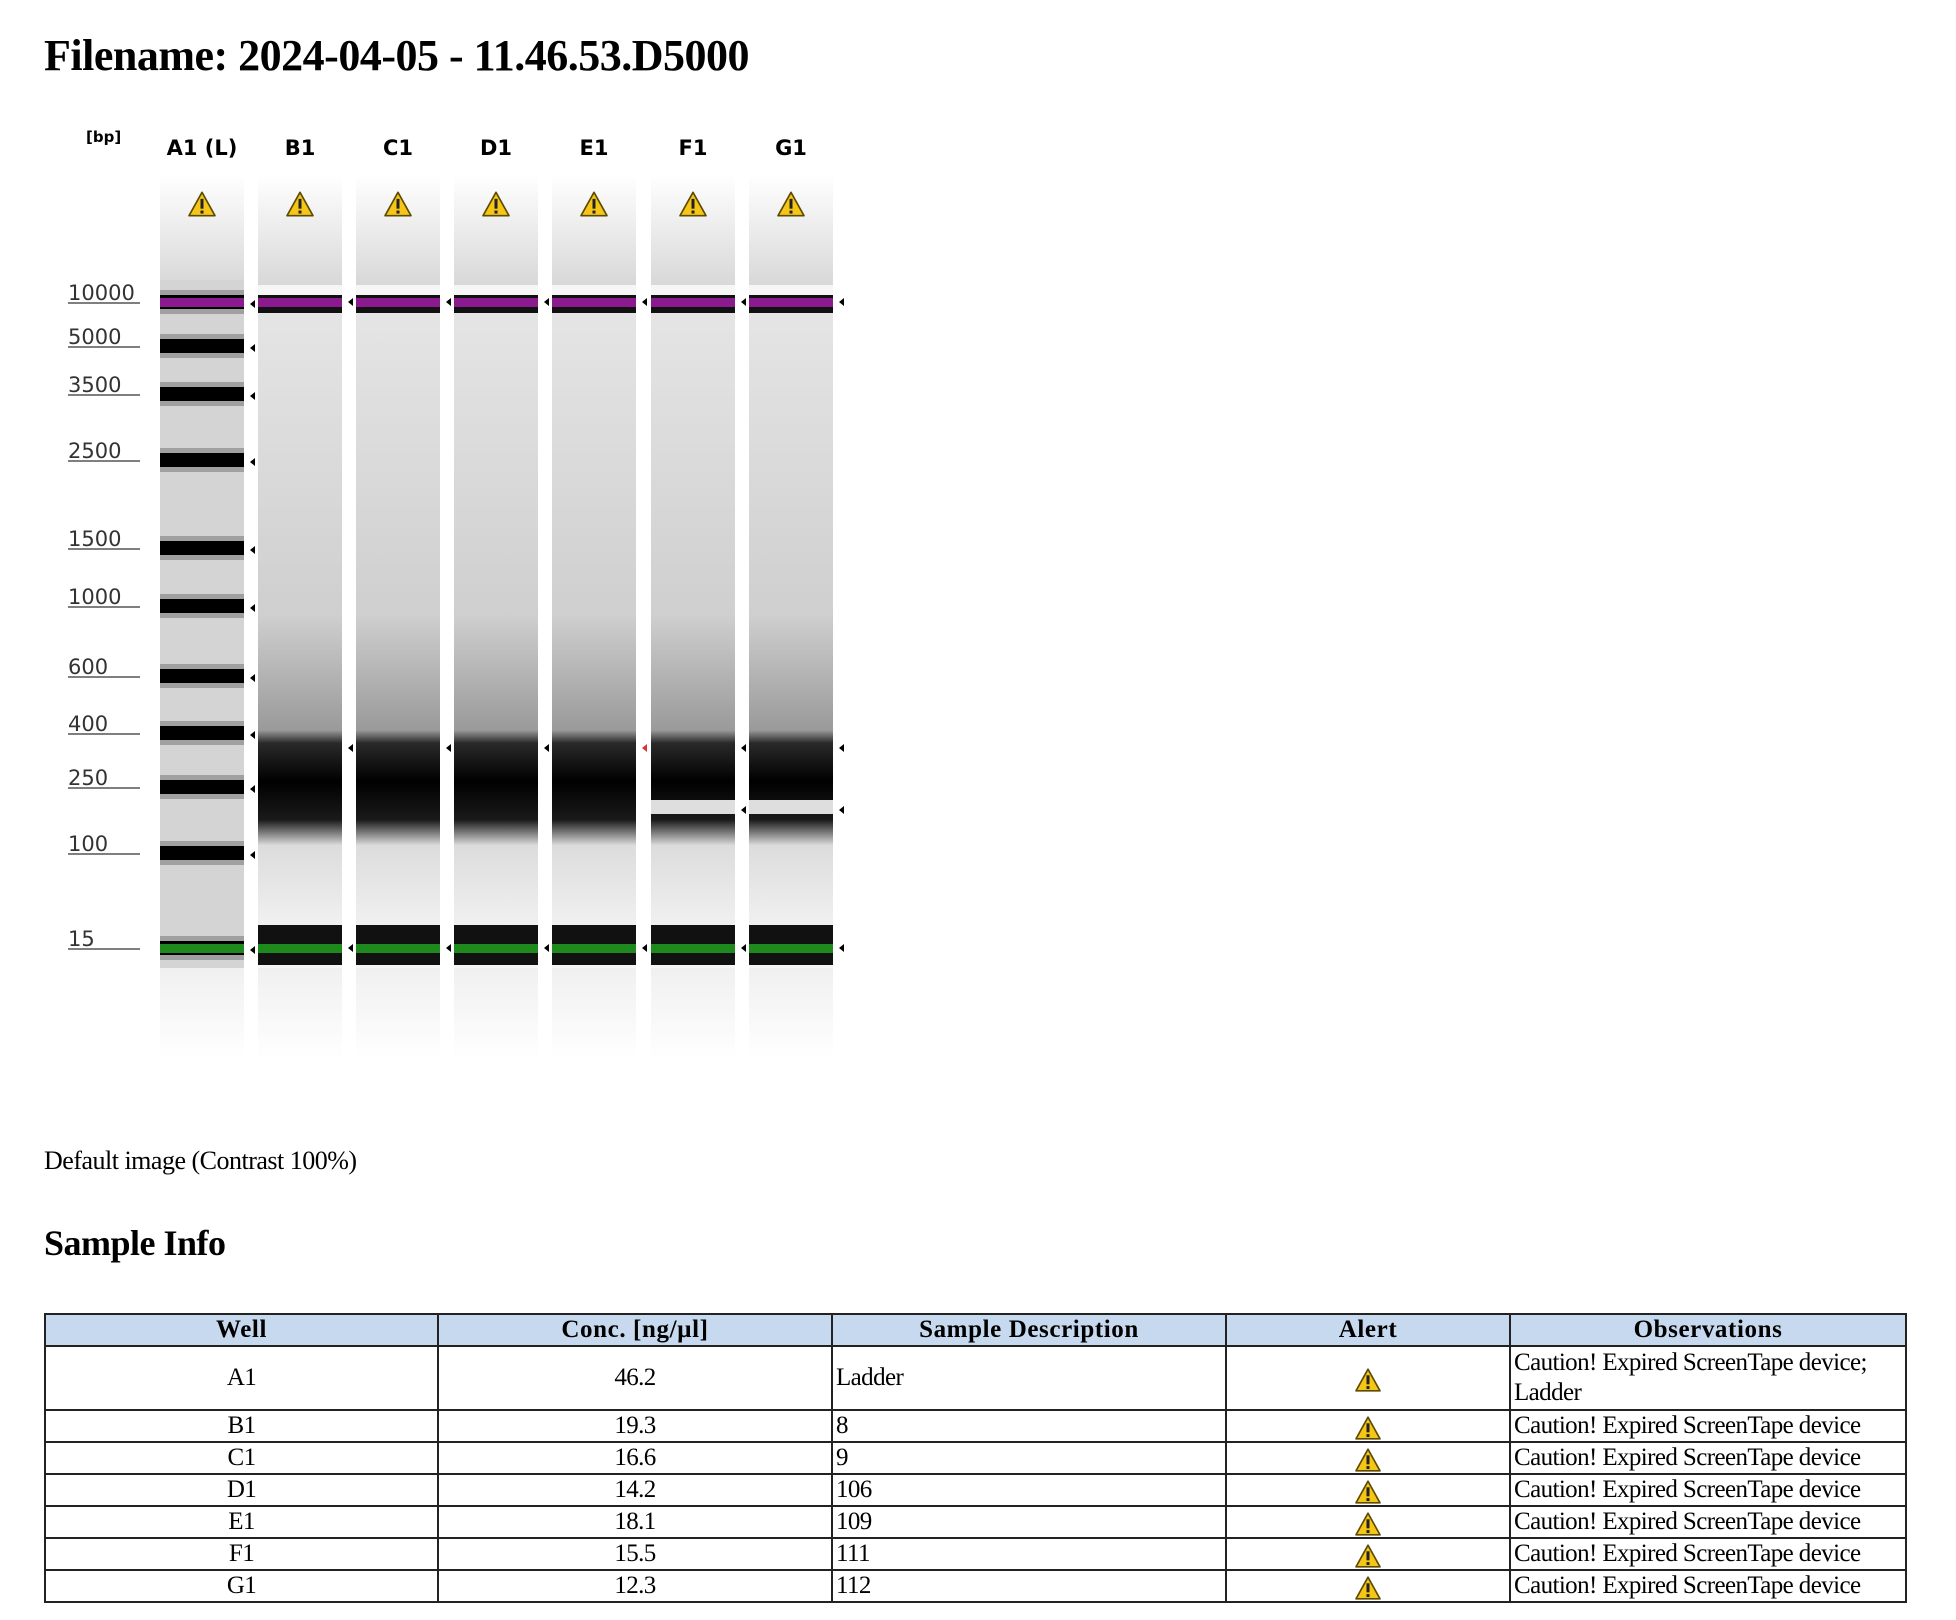  Describe the element at coordinates (396, 55) in the screenshot. I see `page-title: Filename: 2024-04-05 - 11.46.53.D5000` at that location.